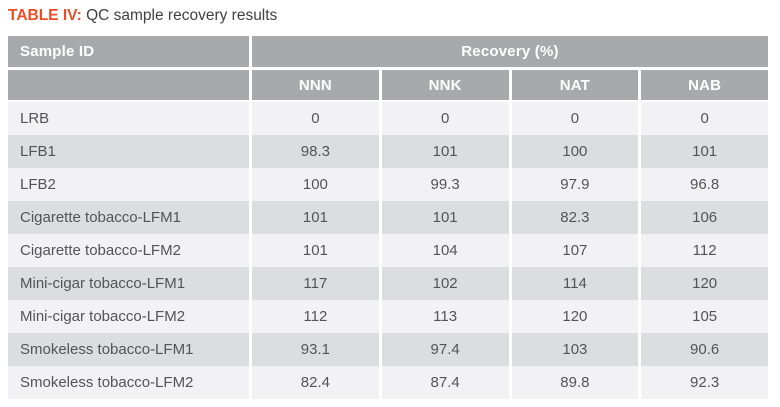 Image resolution: width=780 pixels, height=407 pixels. I want to click on column-header-nnk: NNK, so click(445, 85).